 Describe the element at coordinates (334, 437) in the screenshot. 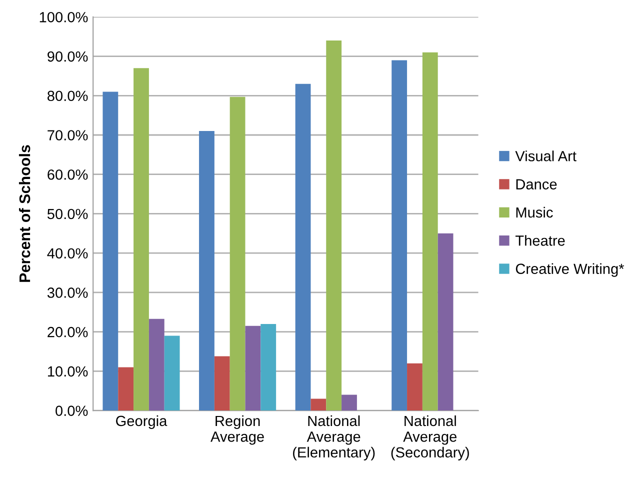

I see `x-tick-label: National Average (Elementary)` at that location.